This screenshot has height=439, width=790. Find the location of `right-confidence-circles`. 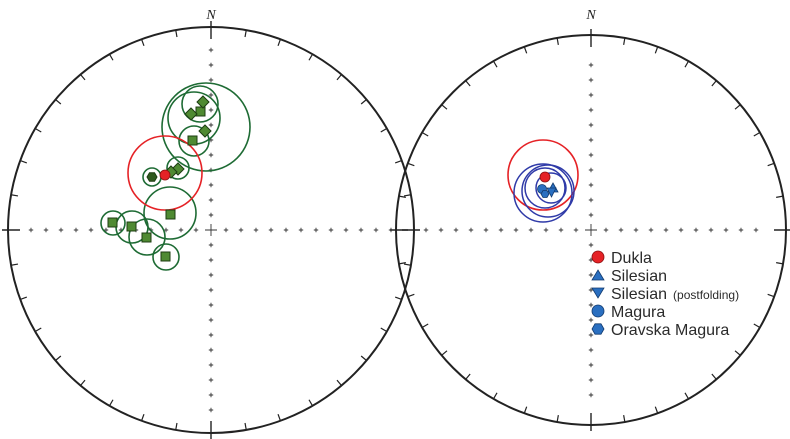

right-confidence-circles is located at coordinates (544, 193).